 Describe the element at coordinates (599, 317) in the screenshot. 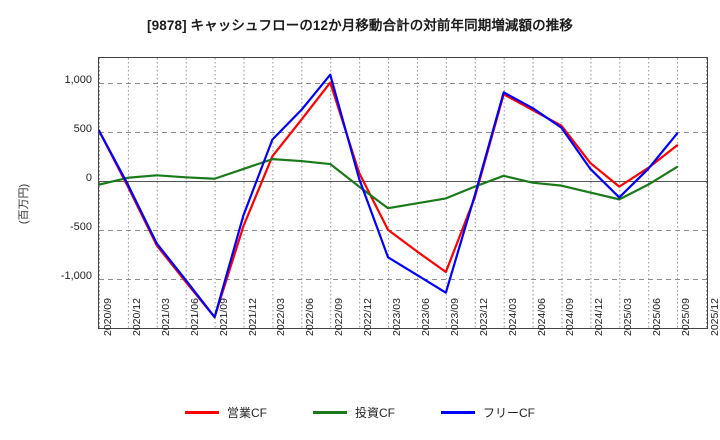

I see `x-tick-label: 2024/12` at that location.